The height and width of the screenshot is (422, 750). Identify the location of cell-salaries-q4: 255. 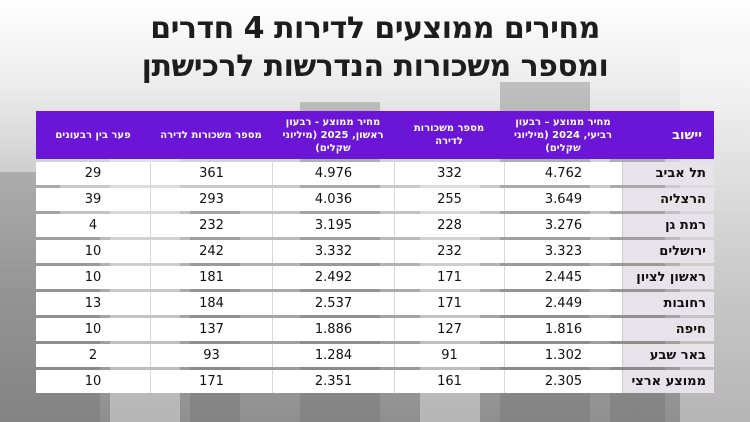
(449, 199).